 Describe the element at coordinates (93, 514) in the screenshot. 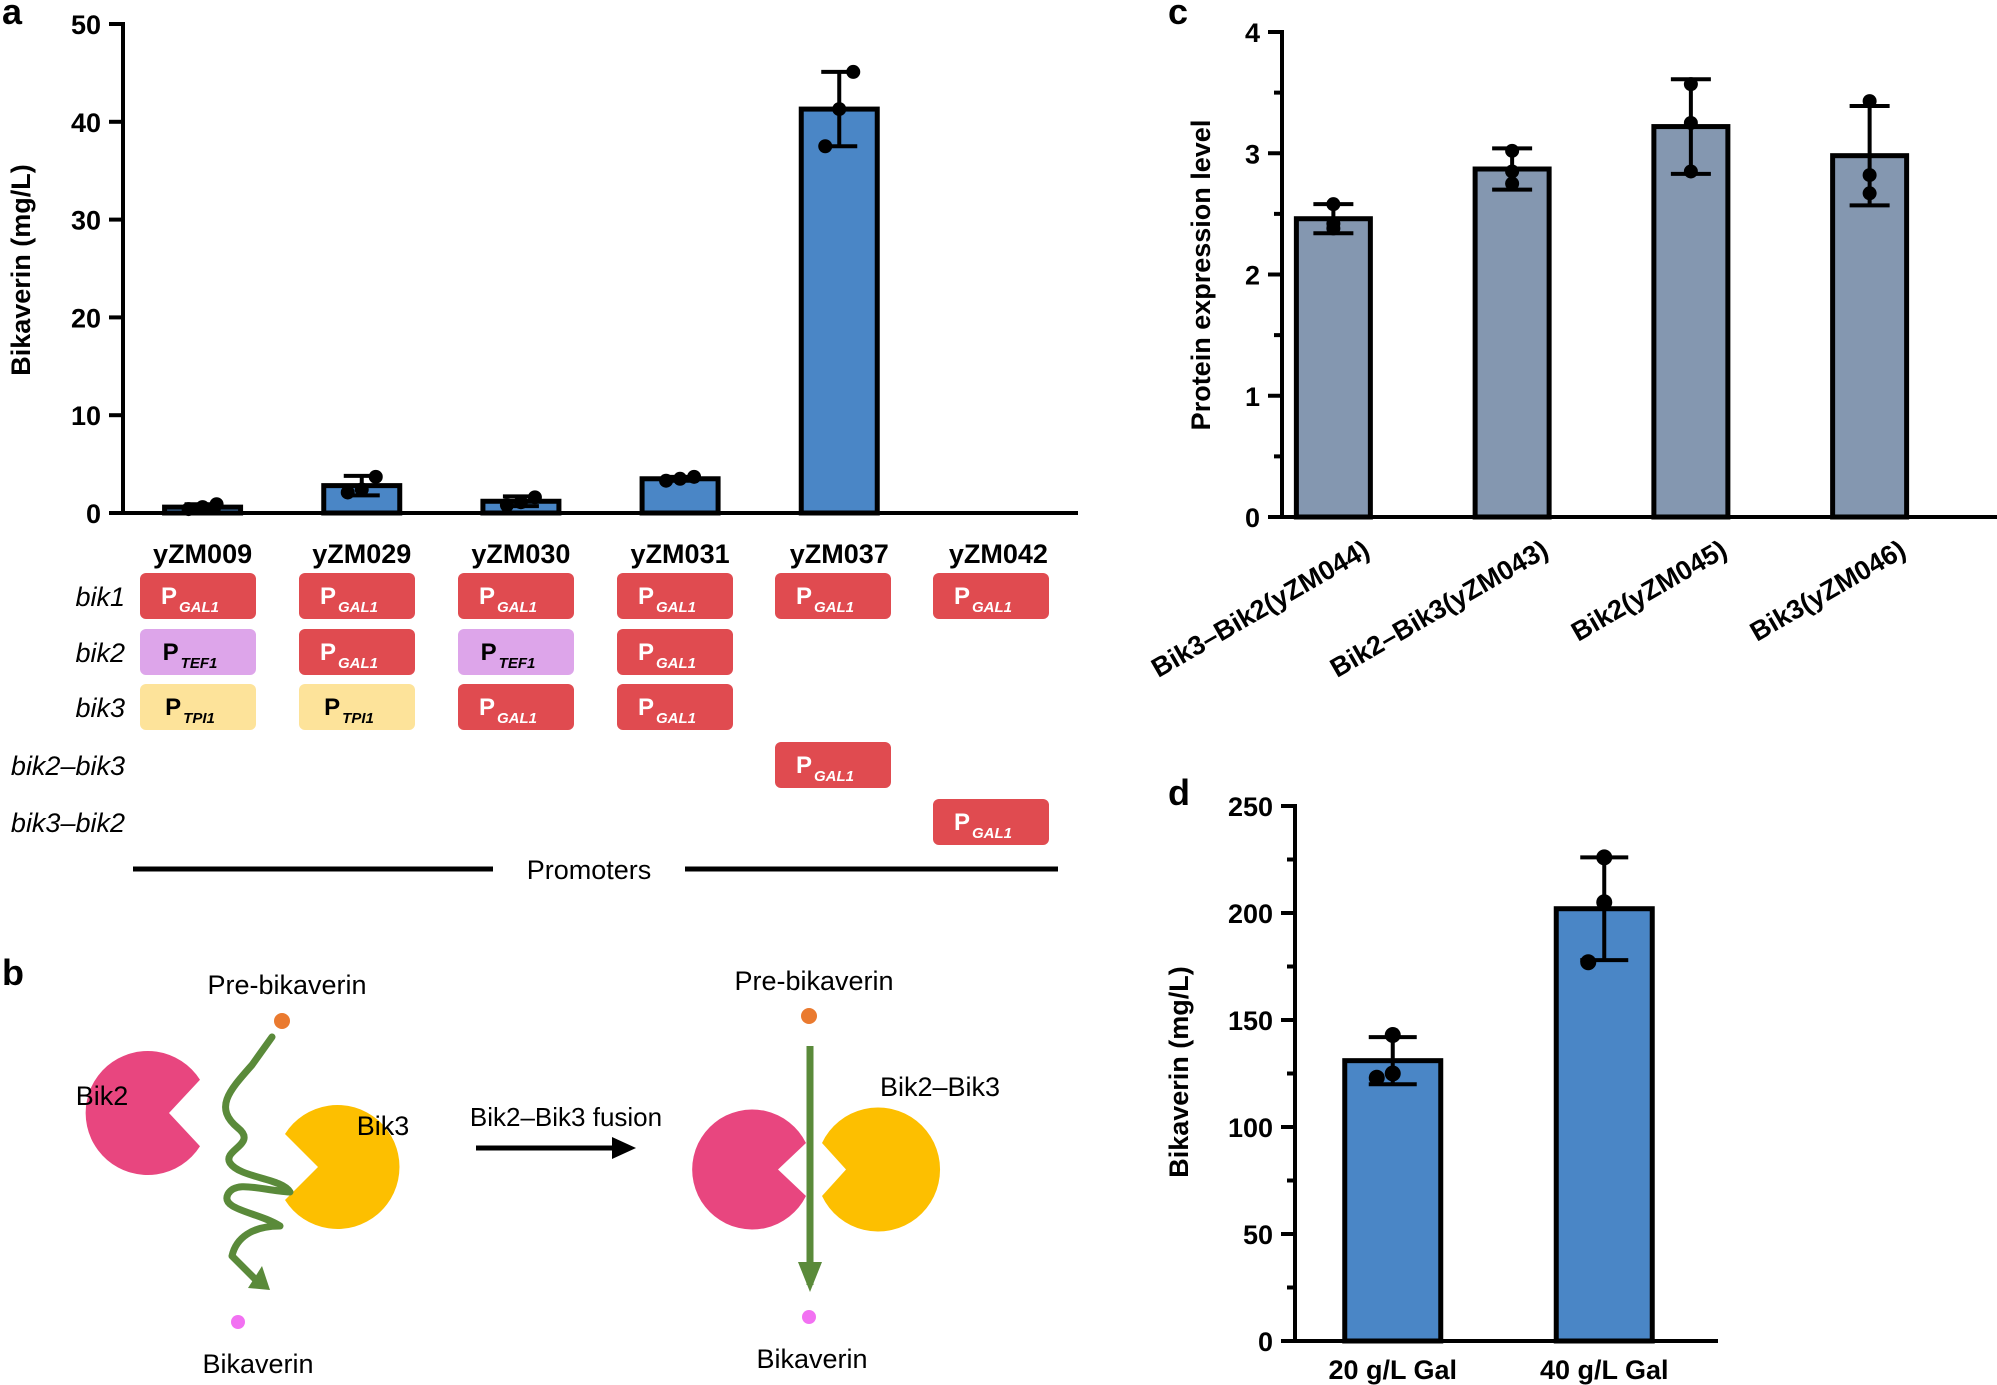

I see `chart-a-y-tick-label: 0` at that location.